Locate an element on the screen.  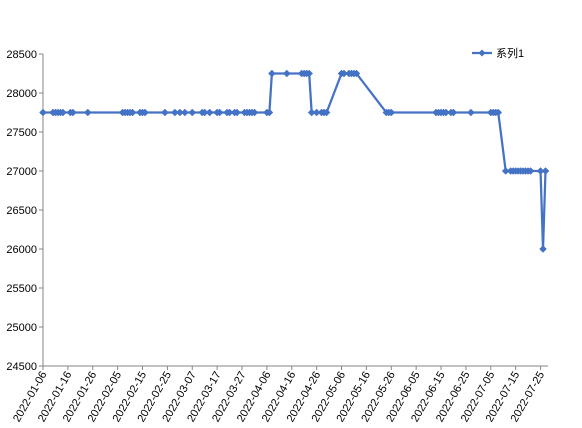
legend: 系列1 is located at coordinates (498, 53).